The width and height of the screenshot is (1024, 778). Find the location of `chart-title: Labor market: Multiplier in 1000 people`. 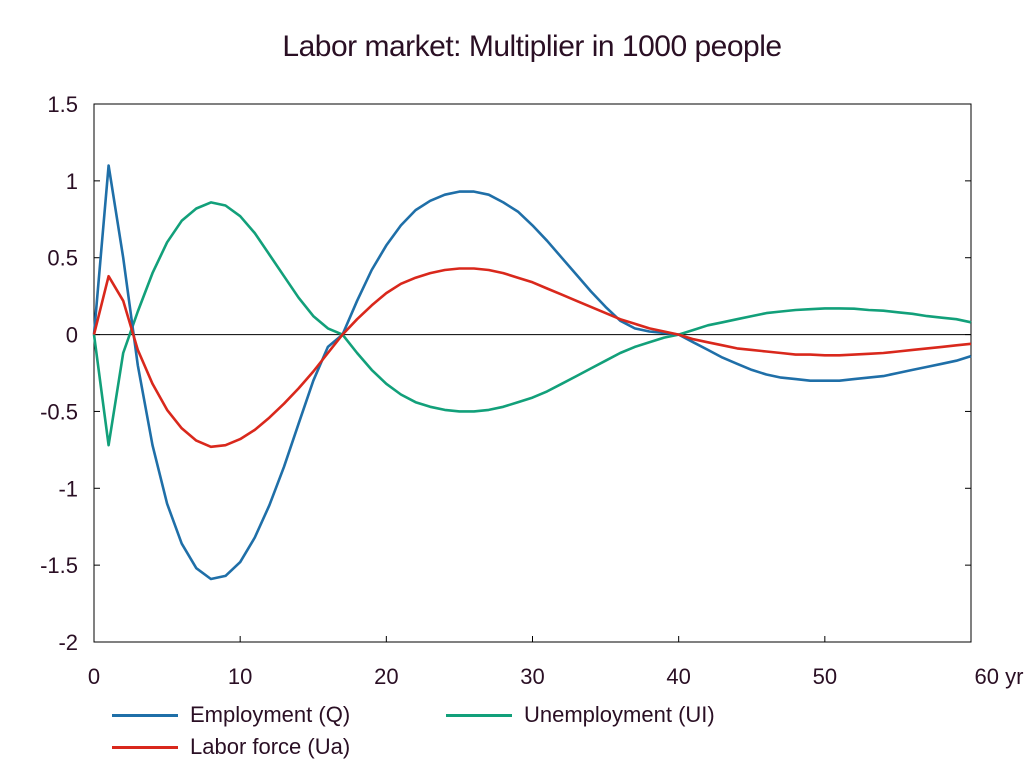

chart-title: Labor market: Multiplier in 1000 people is located at coordinates (532, 46).